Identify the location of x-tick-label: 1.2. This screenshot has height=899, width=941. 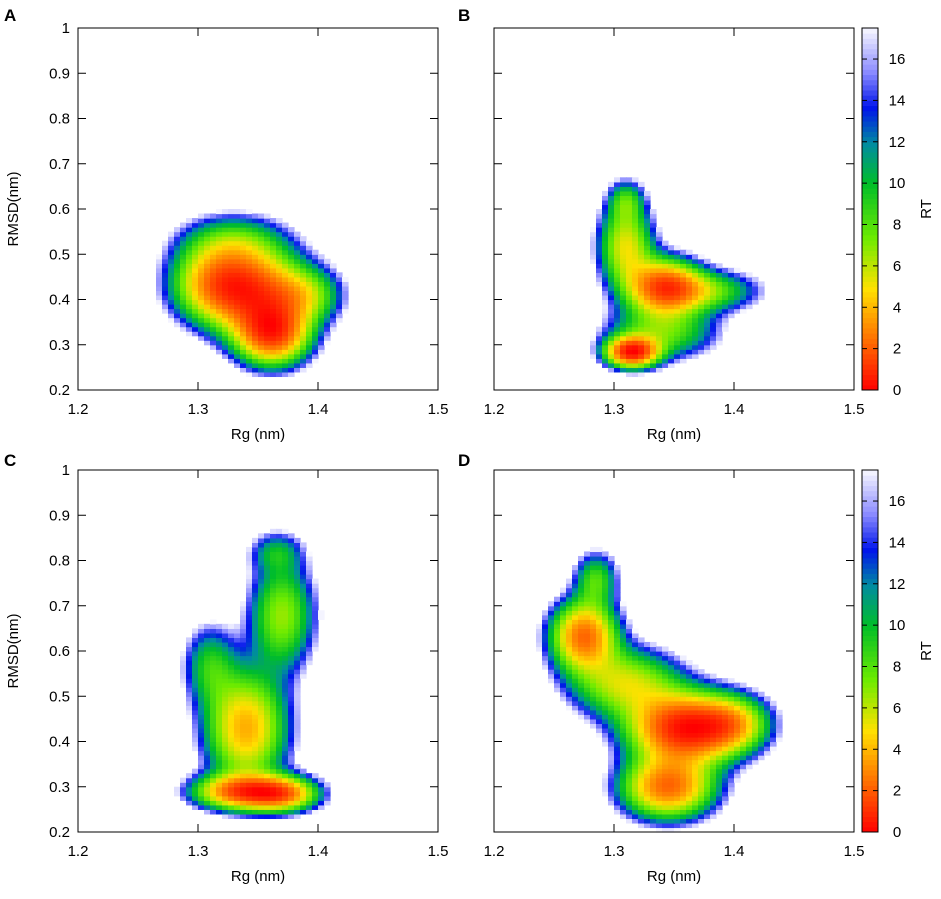
(494, 851).